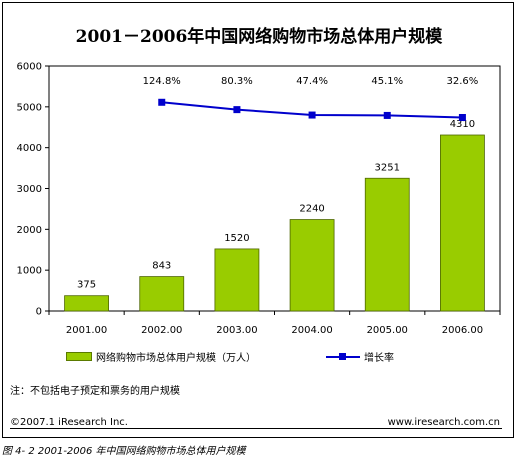  Describe the element at coordinates (387, 167) in the screenshot. I see `bar-value-label: 3251` at that location.